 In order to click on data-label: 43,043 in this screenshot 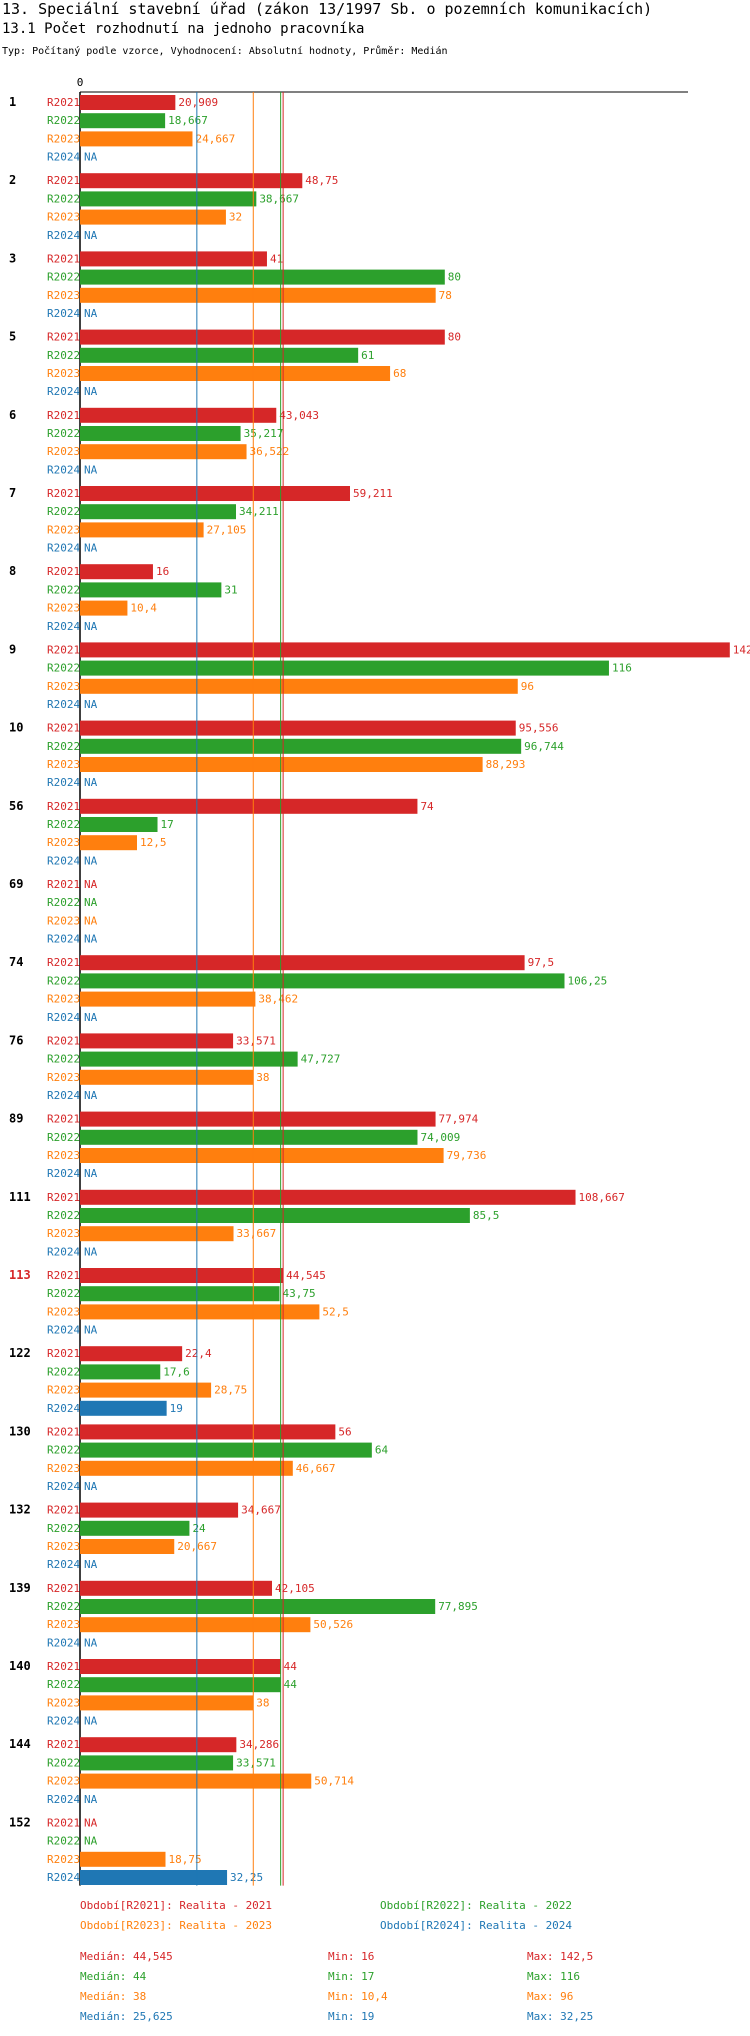, I will do `click(299, 415)`.